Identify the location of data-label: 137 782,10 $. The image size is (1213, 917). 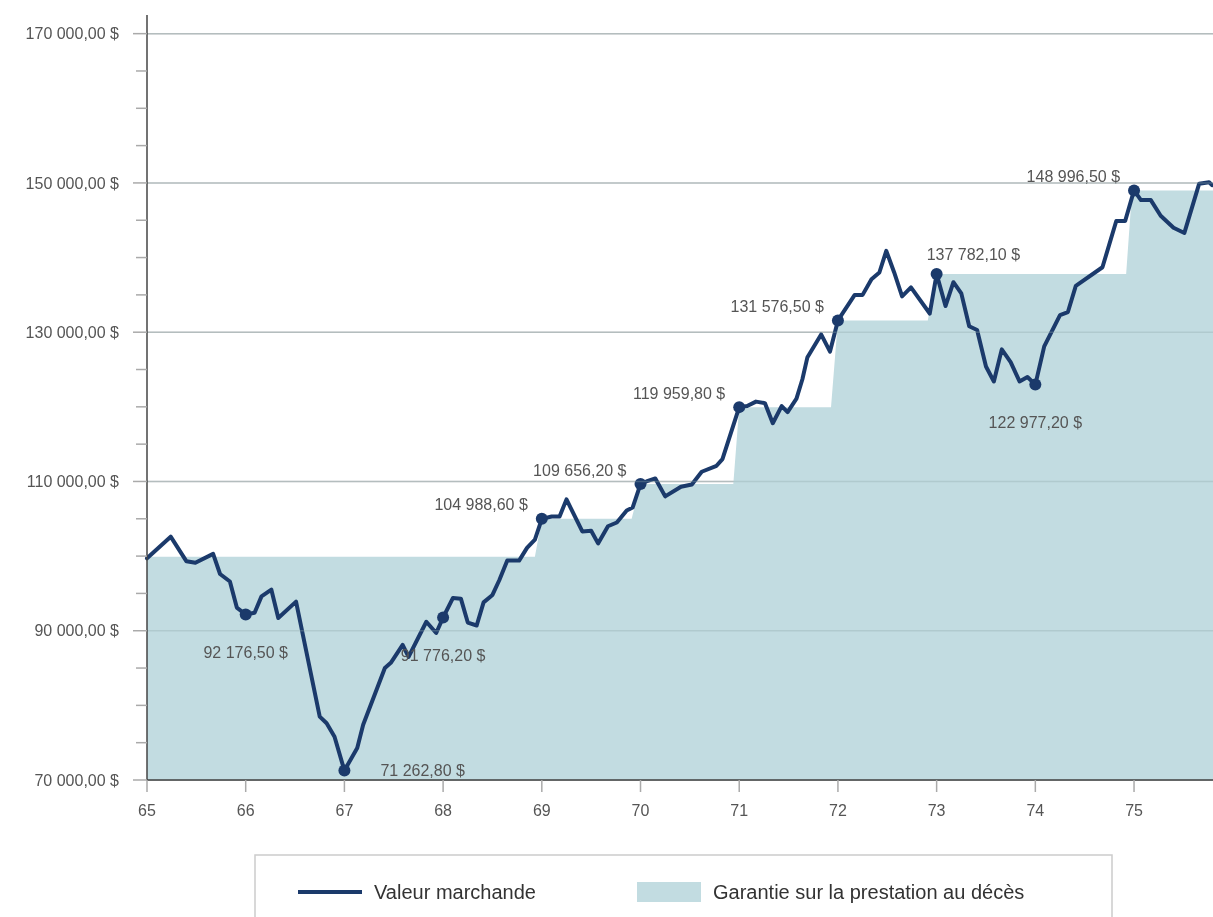
(973, 254).